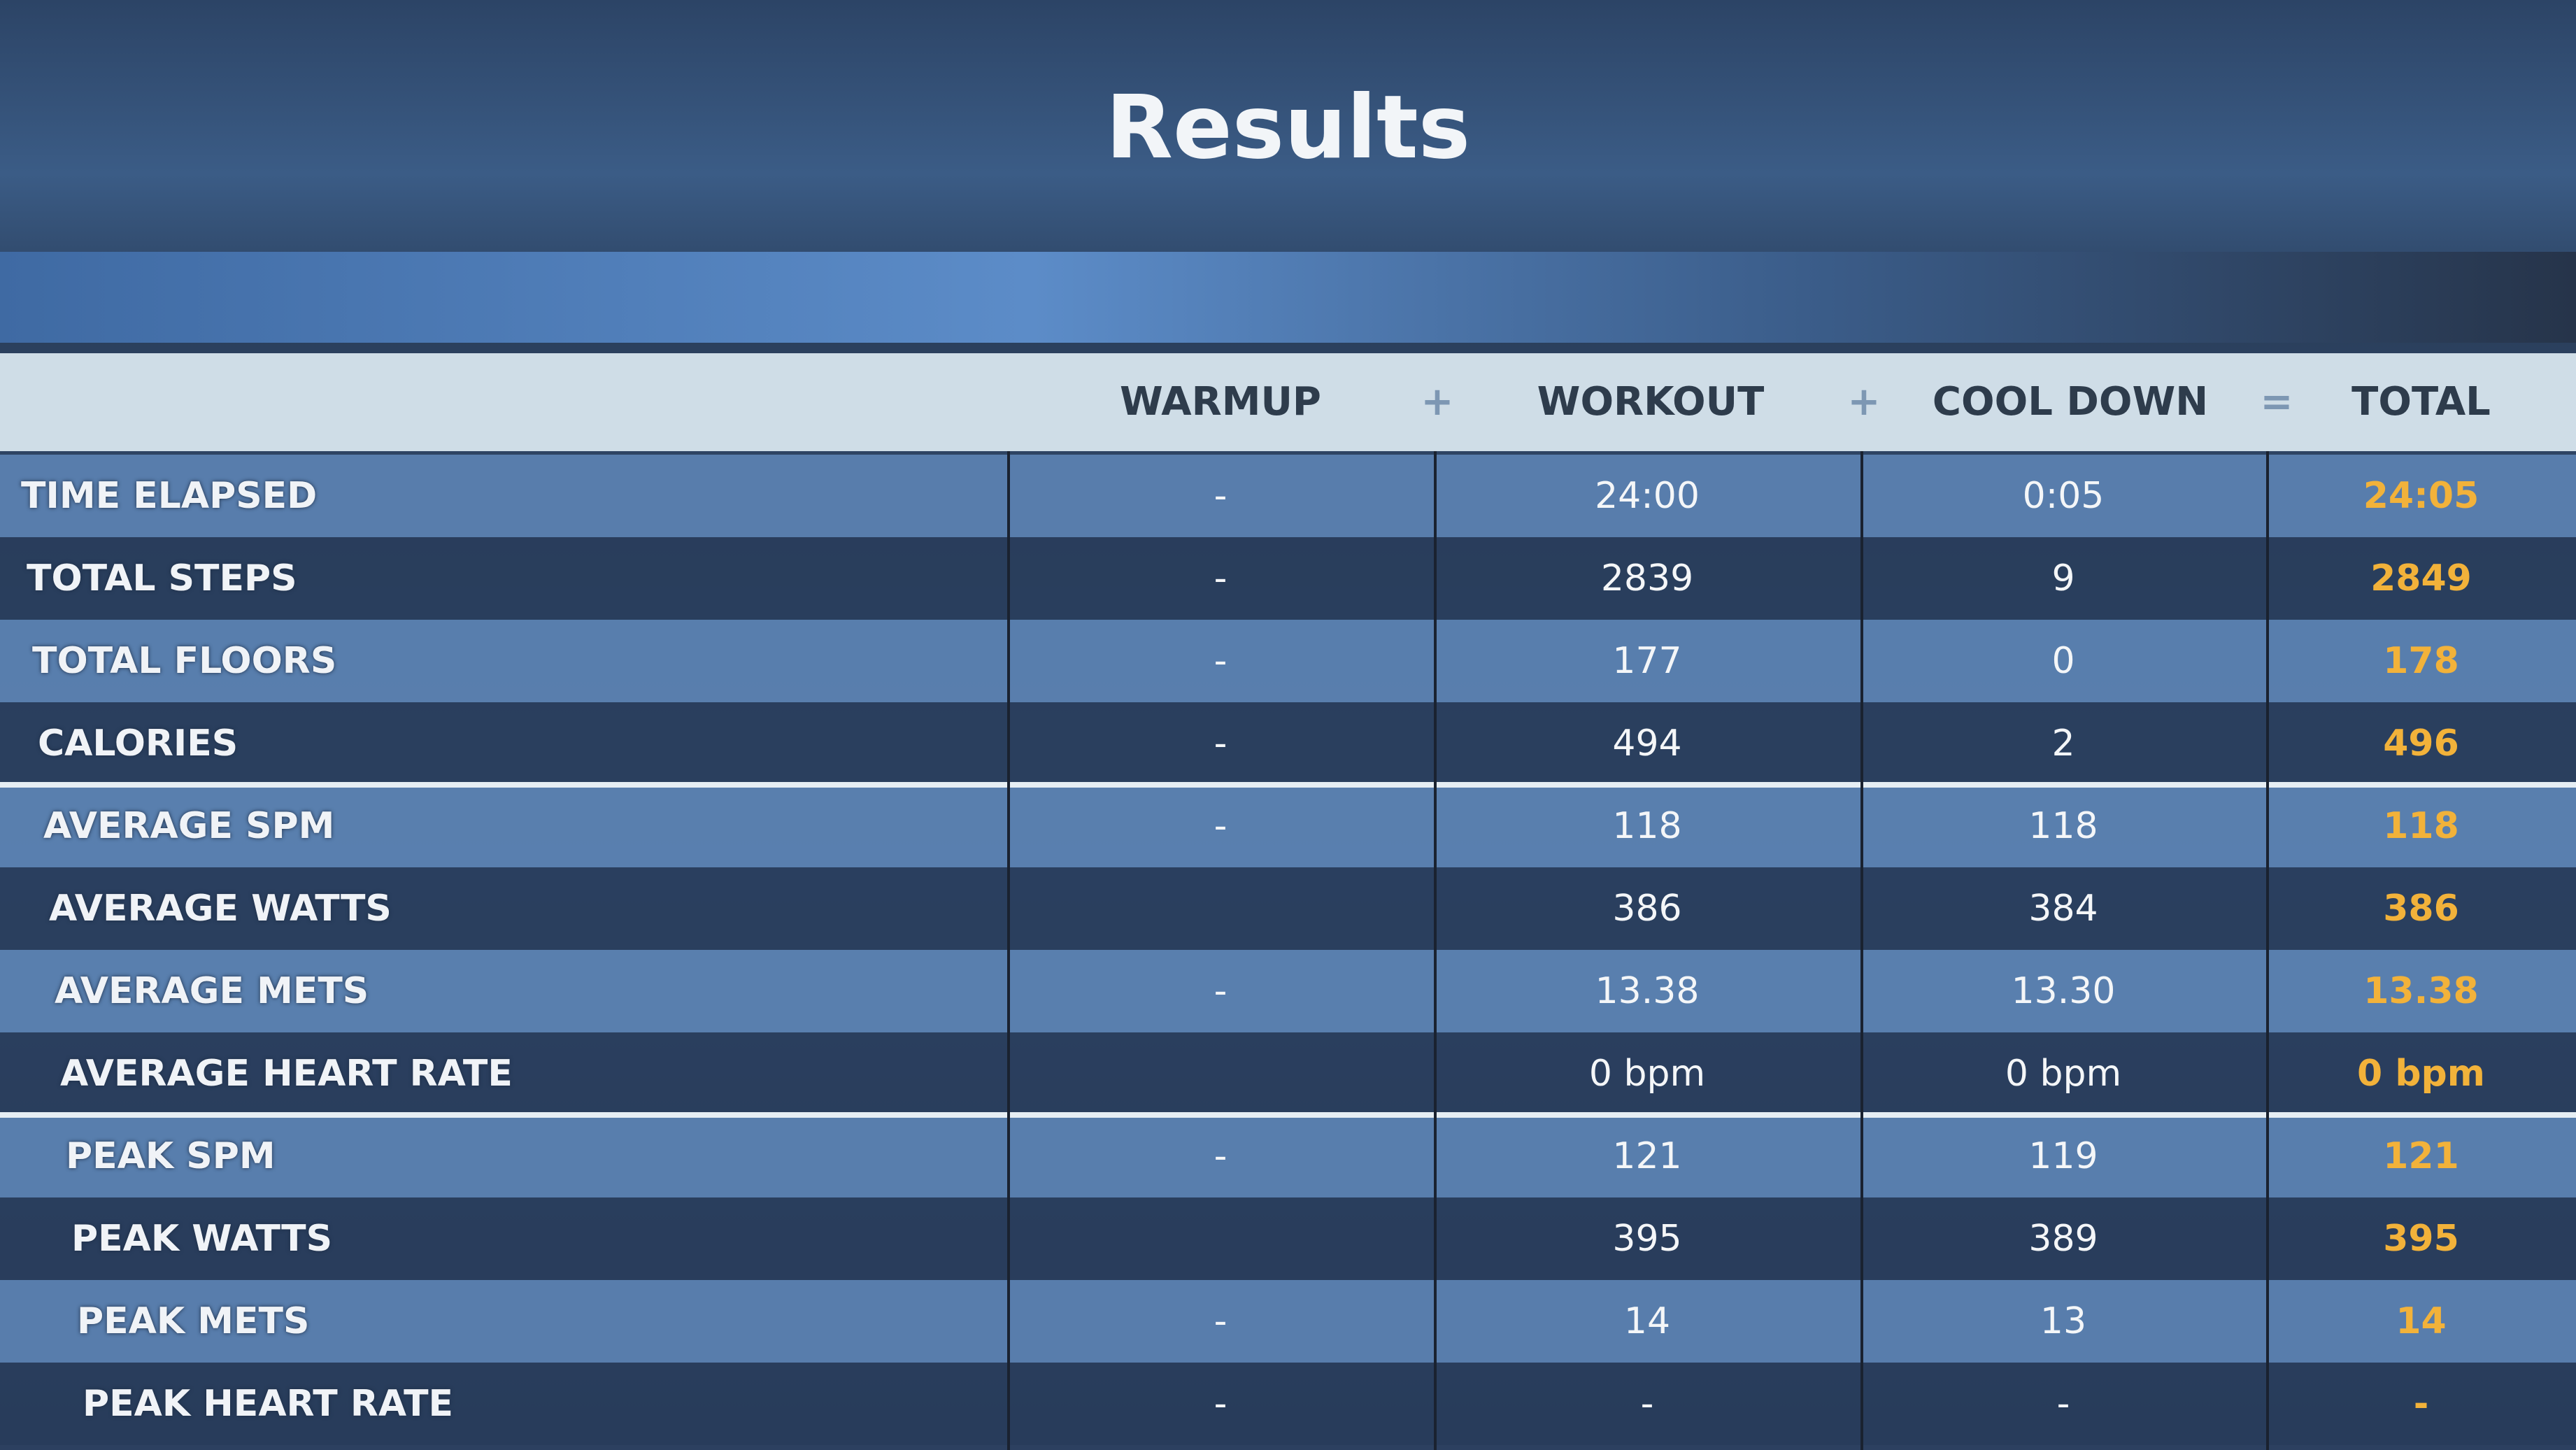 This screenshot has width=2576, height=1450. What do you see at coordinates (1288, 661) in the screenshot?
I see `table-row: TOTAL FLOORS - 177 0 178` at bounding box center [1288, 661].